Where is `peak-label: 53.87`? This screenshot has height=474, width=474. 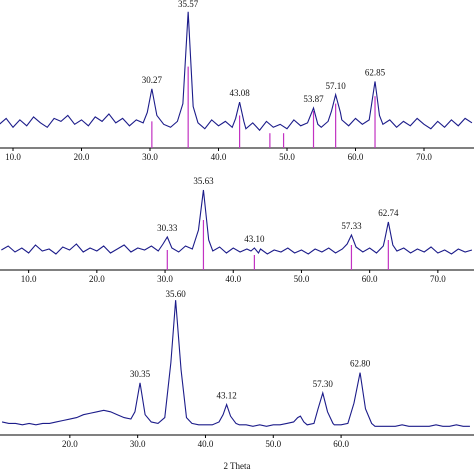
peak-label: 53.87 is located at coordinates (313, 99).